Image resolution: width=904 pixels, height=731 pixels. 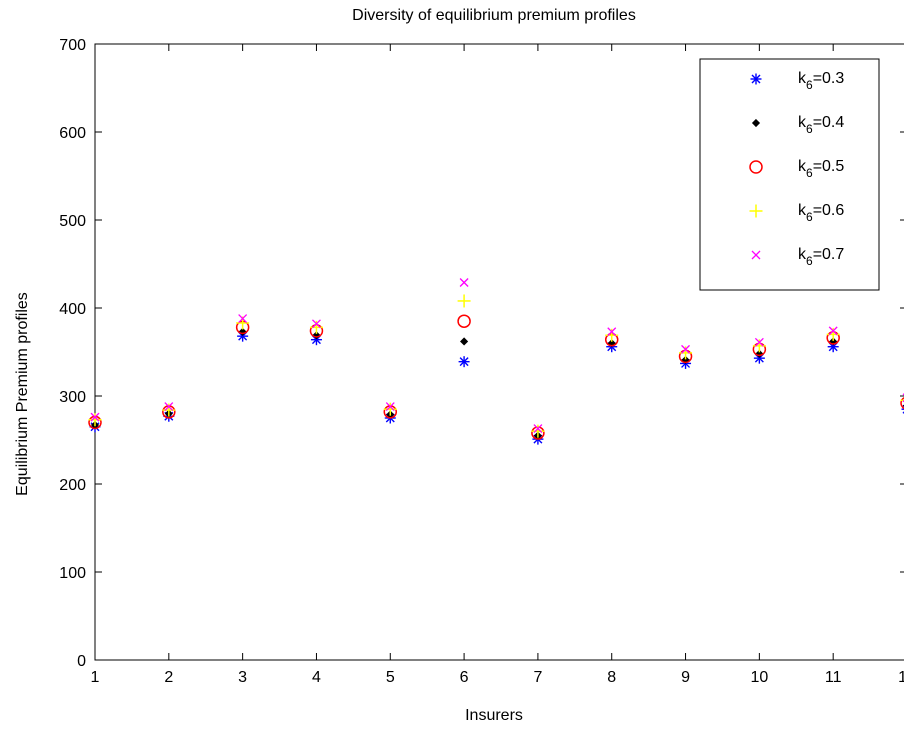 What do you see at coordinates (72, 573) in the screenshot?
I see `y-tick-label: 100` at bounding box center [72, 573].